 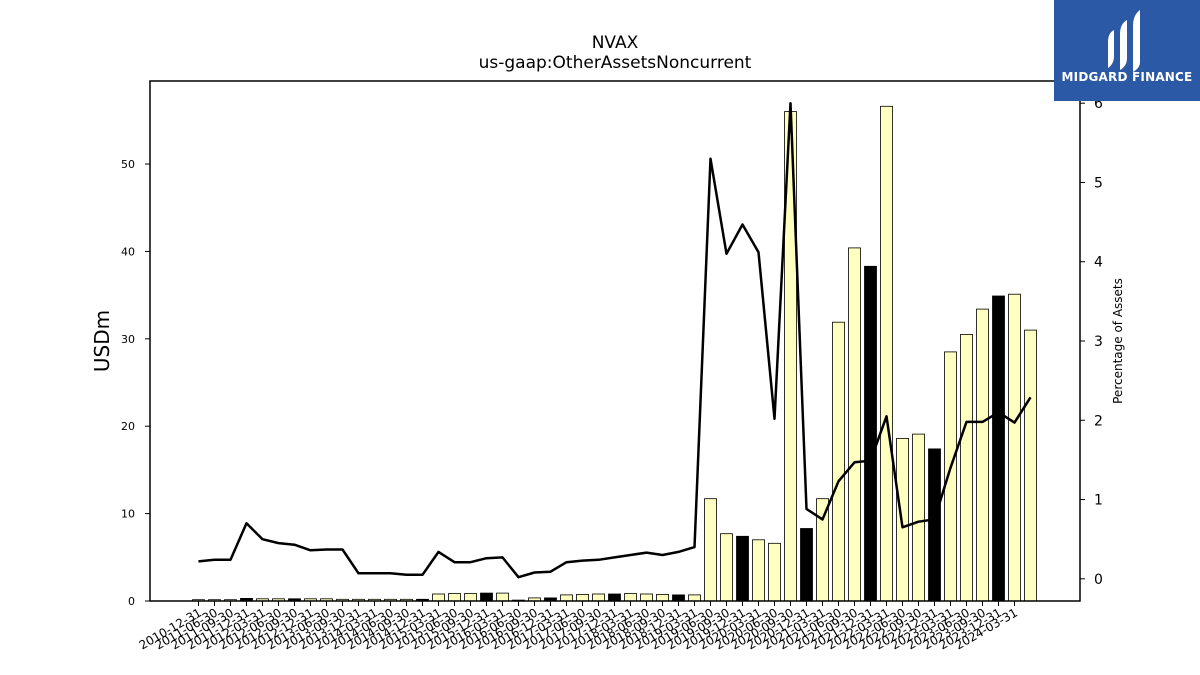 I want to click on logo-icon, so click(x=1127, y=50).